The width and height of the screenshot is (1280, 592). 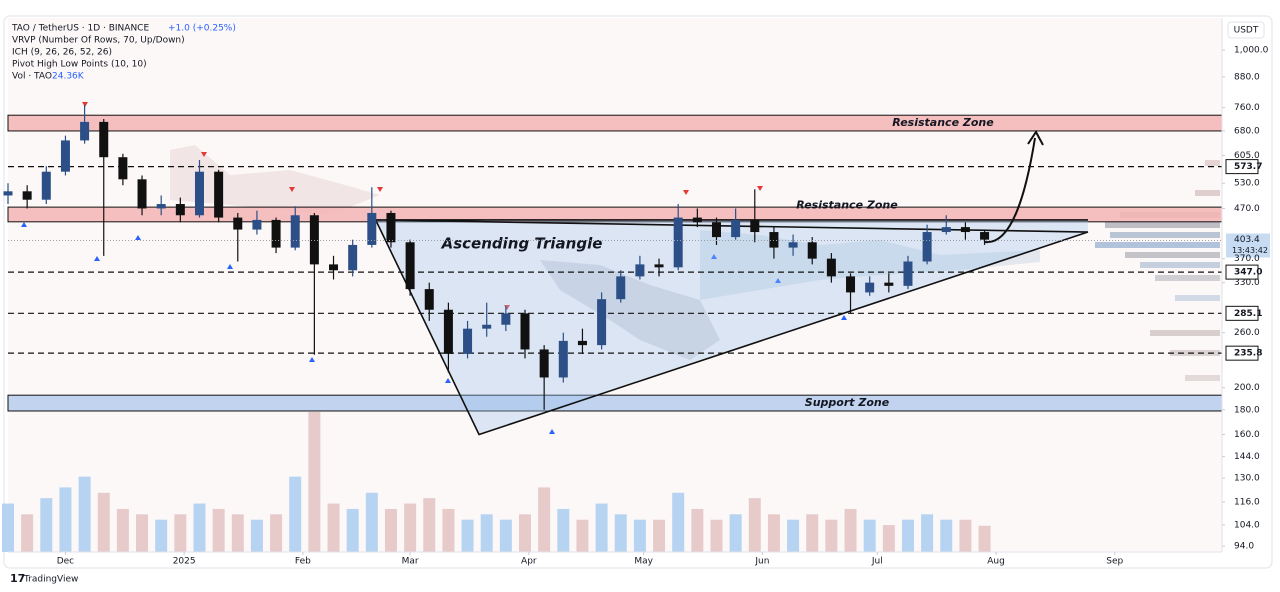 What do you see at coordinates (184, 562) in the screenshot?
I see `x-tick-label: 2025` at bounding box center [184, 562].